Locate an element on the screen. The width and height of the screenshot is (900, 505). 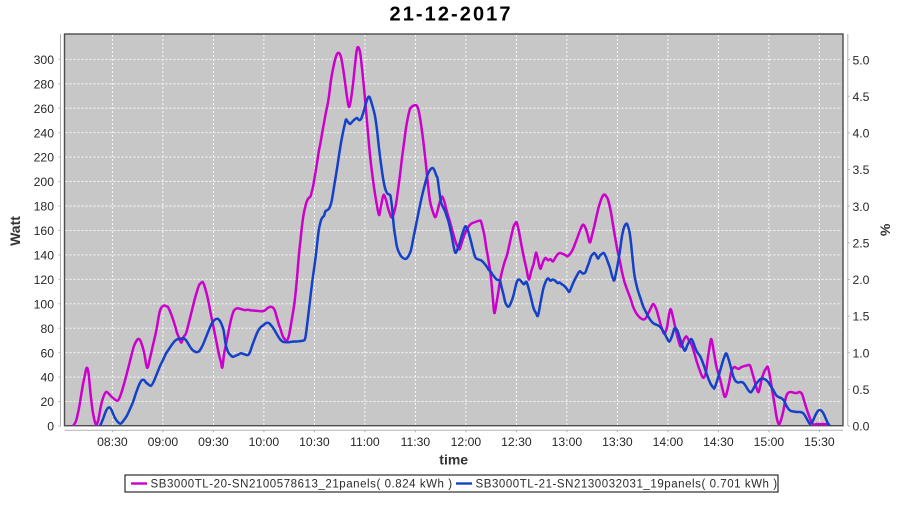
svg-text: 260 is located at coordinates (44, 109).